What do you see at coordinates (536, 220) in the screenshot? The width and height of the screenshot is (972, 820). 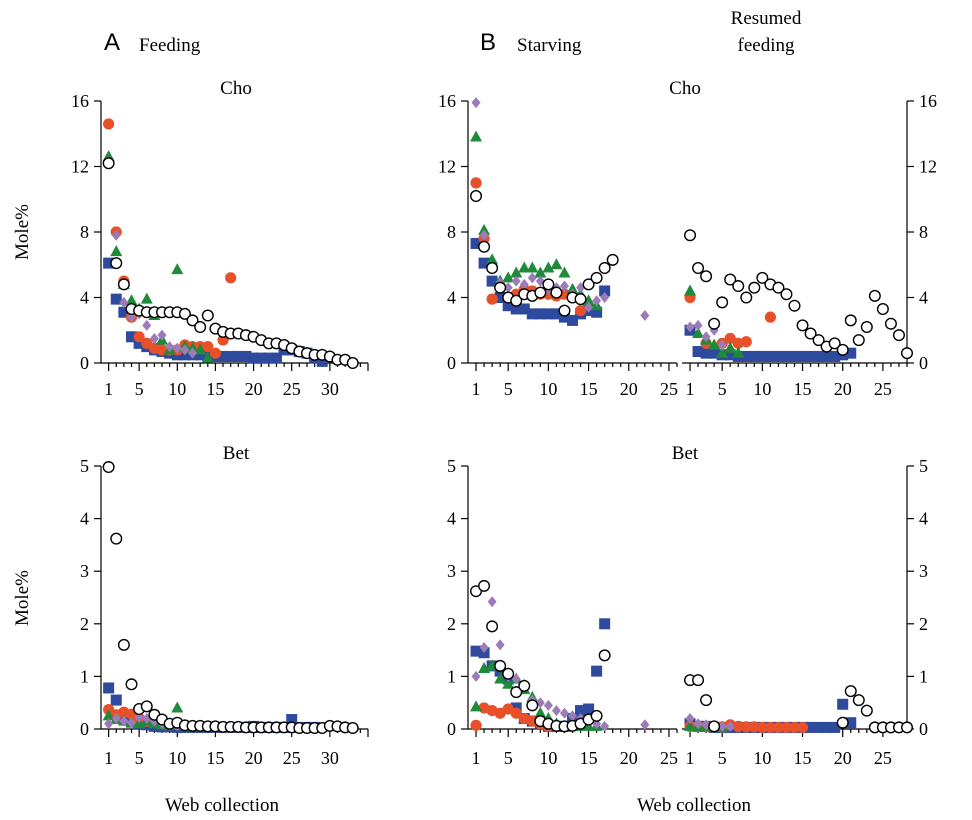 I see `series-triangle` at bounding box center [536, 220].